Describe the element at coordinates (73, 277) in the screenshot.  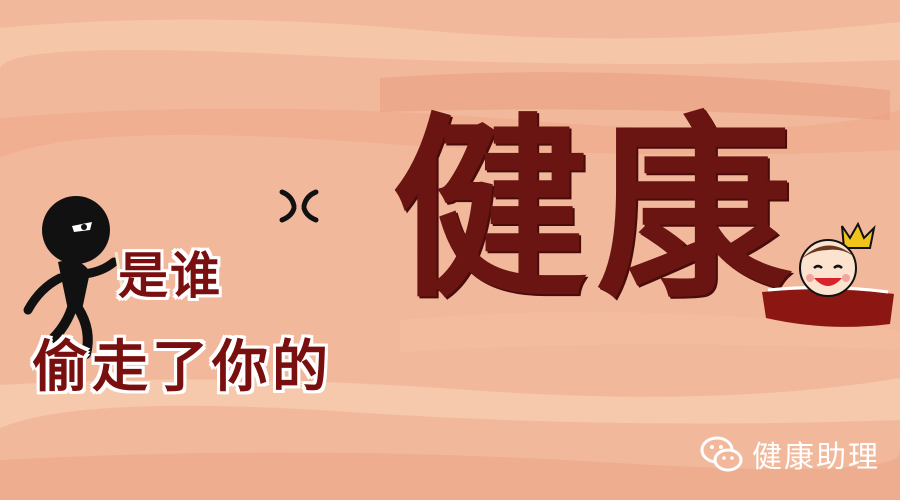
I see `thief-figure-icon` at that location.